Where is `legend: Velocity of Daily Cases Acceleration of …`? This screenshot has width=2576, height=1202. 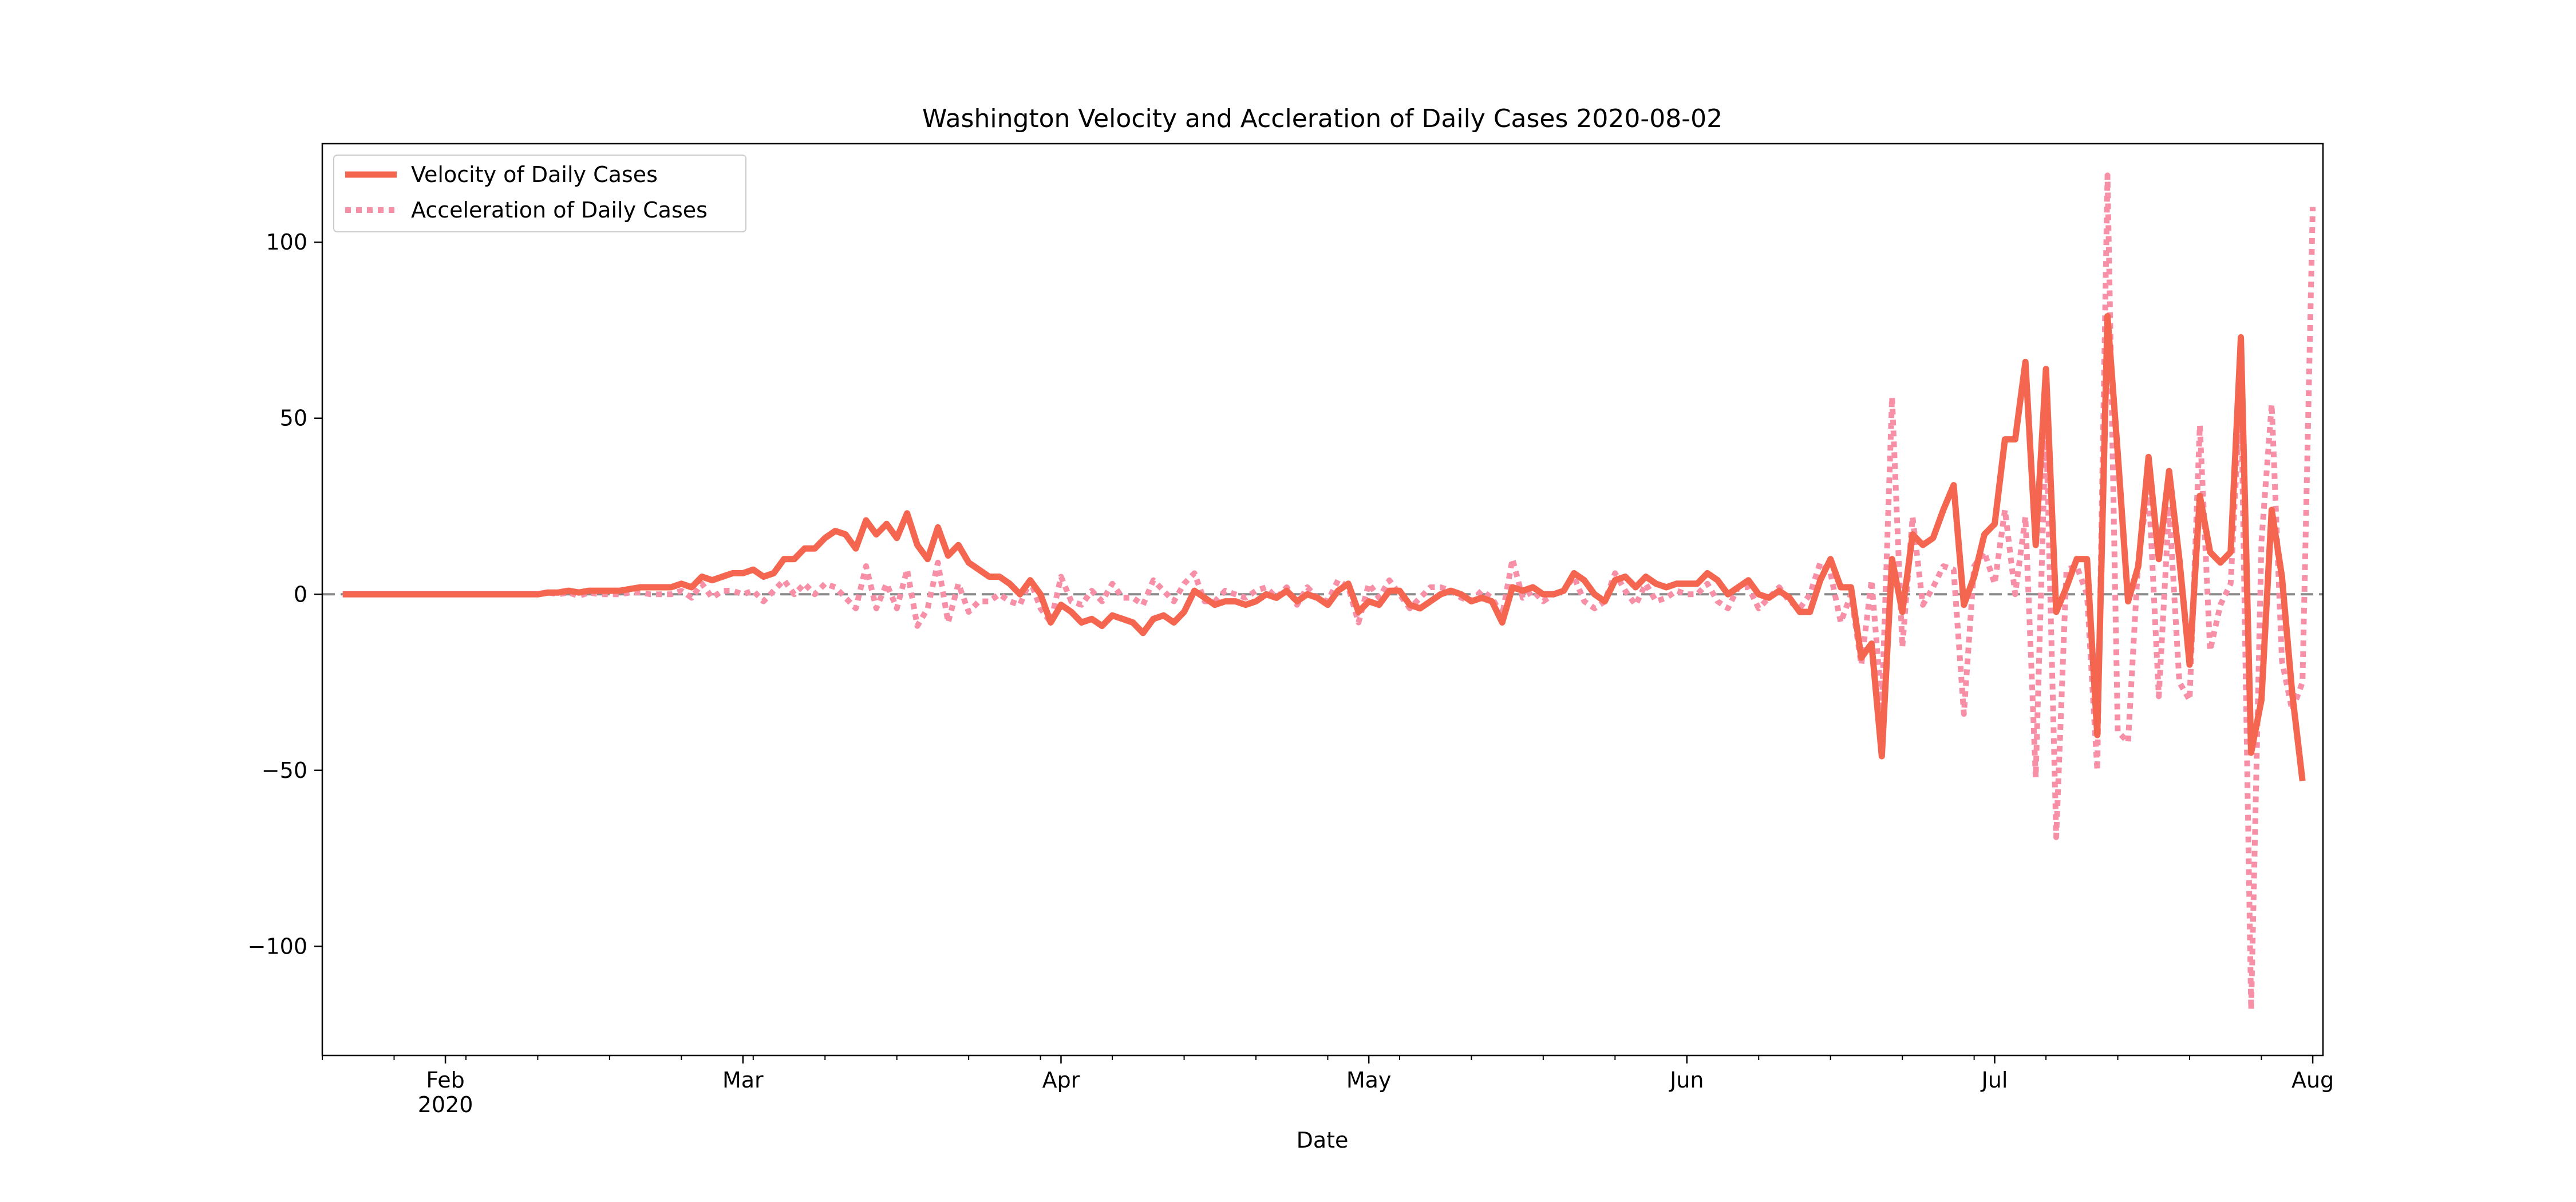 legend: Velocity of Daily Cases Acceleration of … is located at coordinates (539, 193).